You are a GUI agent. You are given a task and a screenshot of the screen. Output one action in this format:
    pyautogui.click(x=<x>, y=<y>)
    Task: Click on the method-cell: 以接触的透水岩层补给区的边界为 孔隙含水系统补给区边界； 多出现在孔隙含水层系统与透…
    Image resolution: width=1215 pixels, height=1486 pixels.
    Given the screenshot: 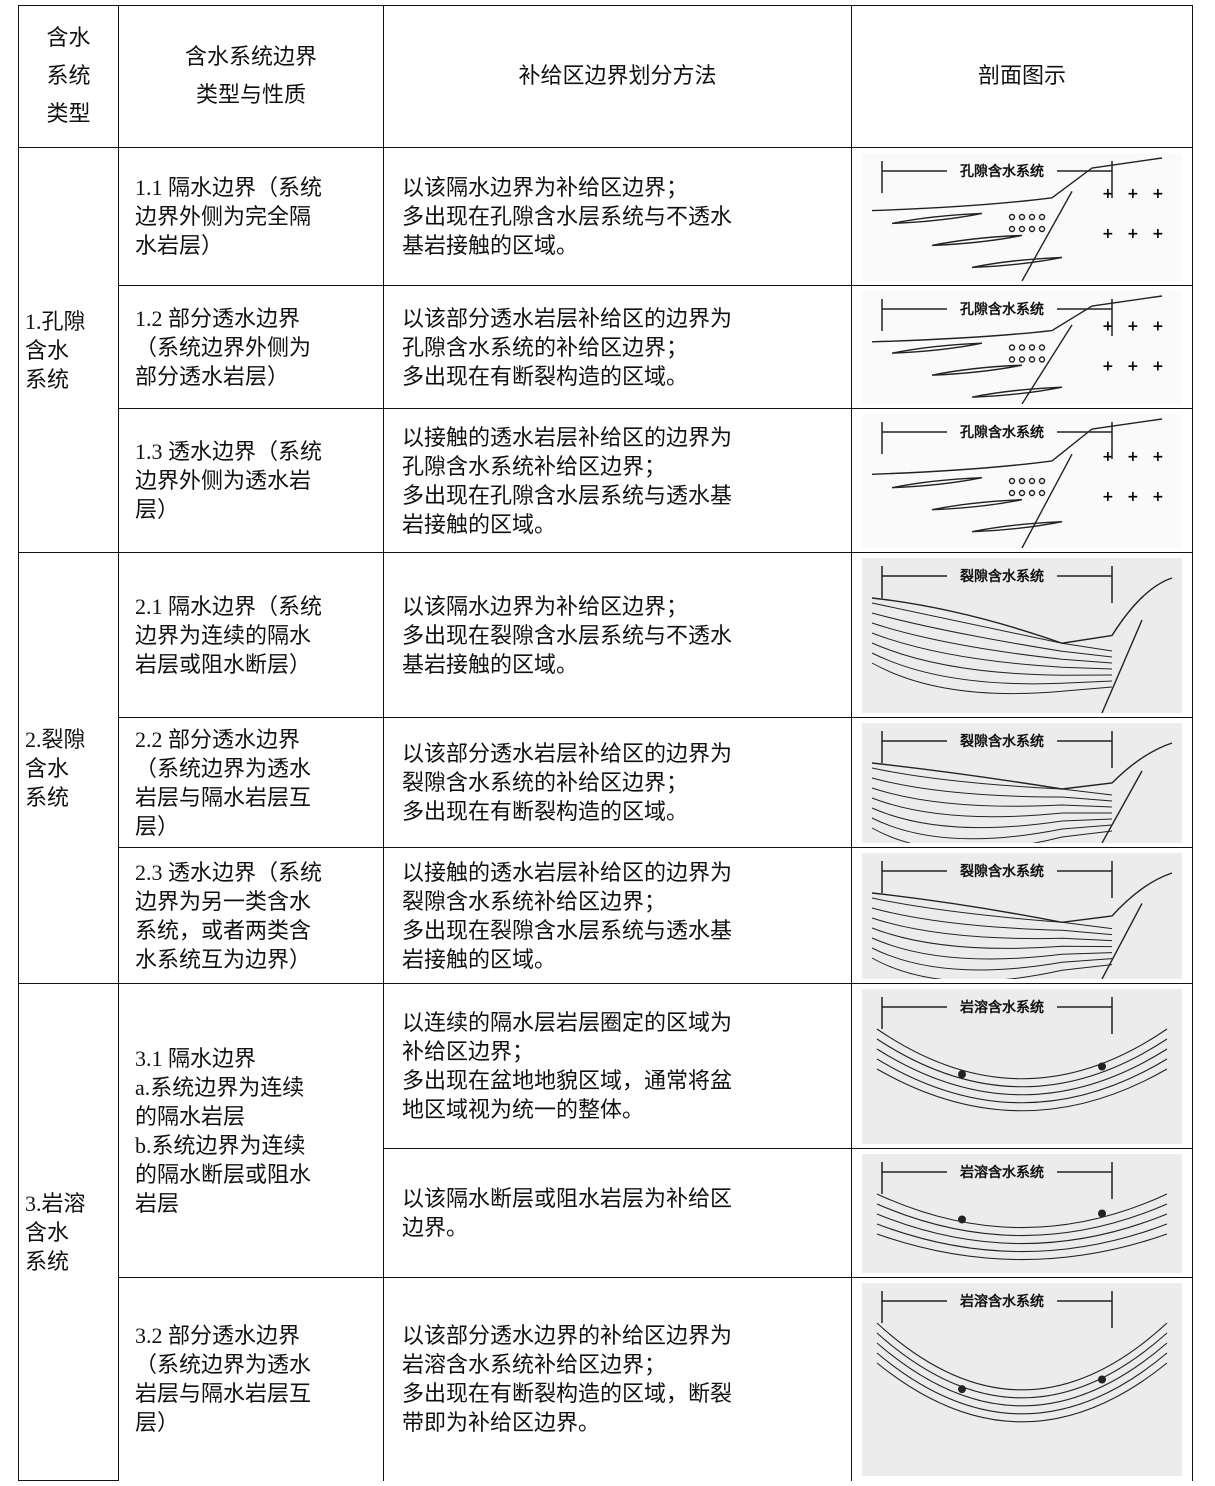 What is the action you would take?
    pyautogui.click(x=617, y=480)
    